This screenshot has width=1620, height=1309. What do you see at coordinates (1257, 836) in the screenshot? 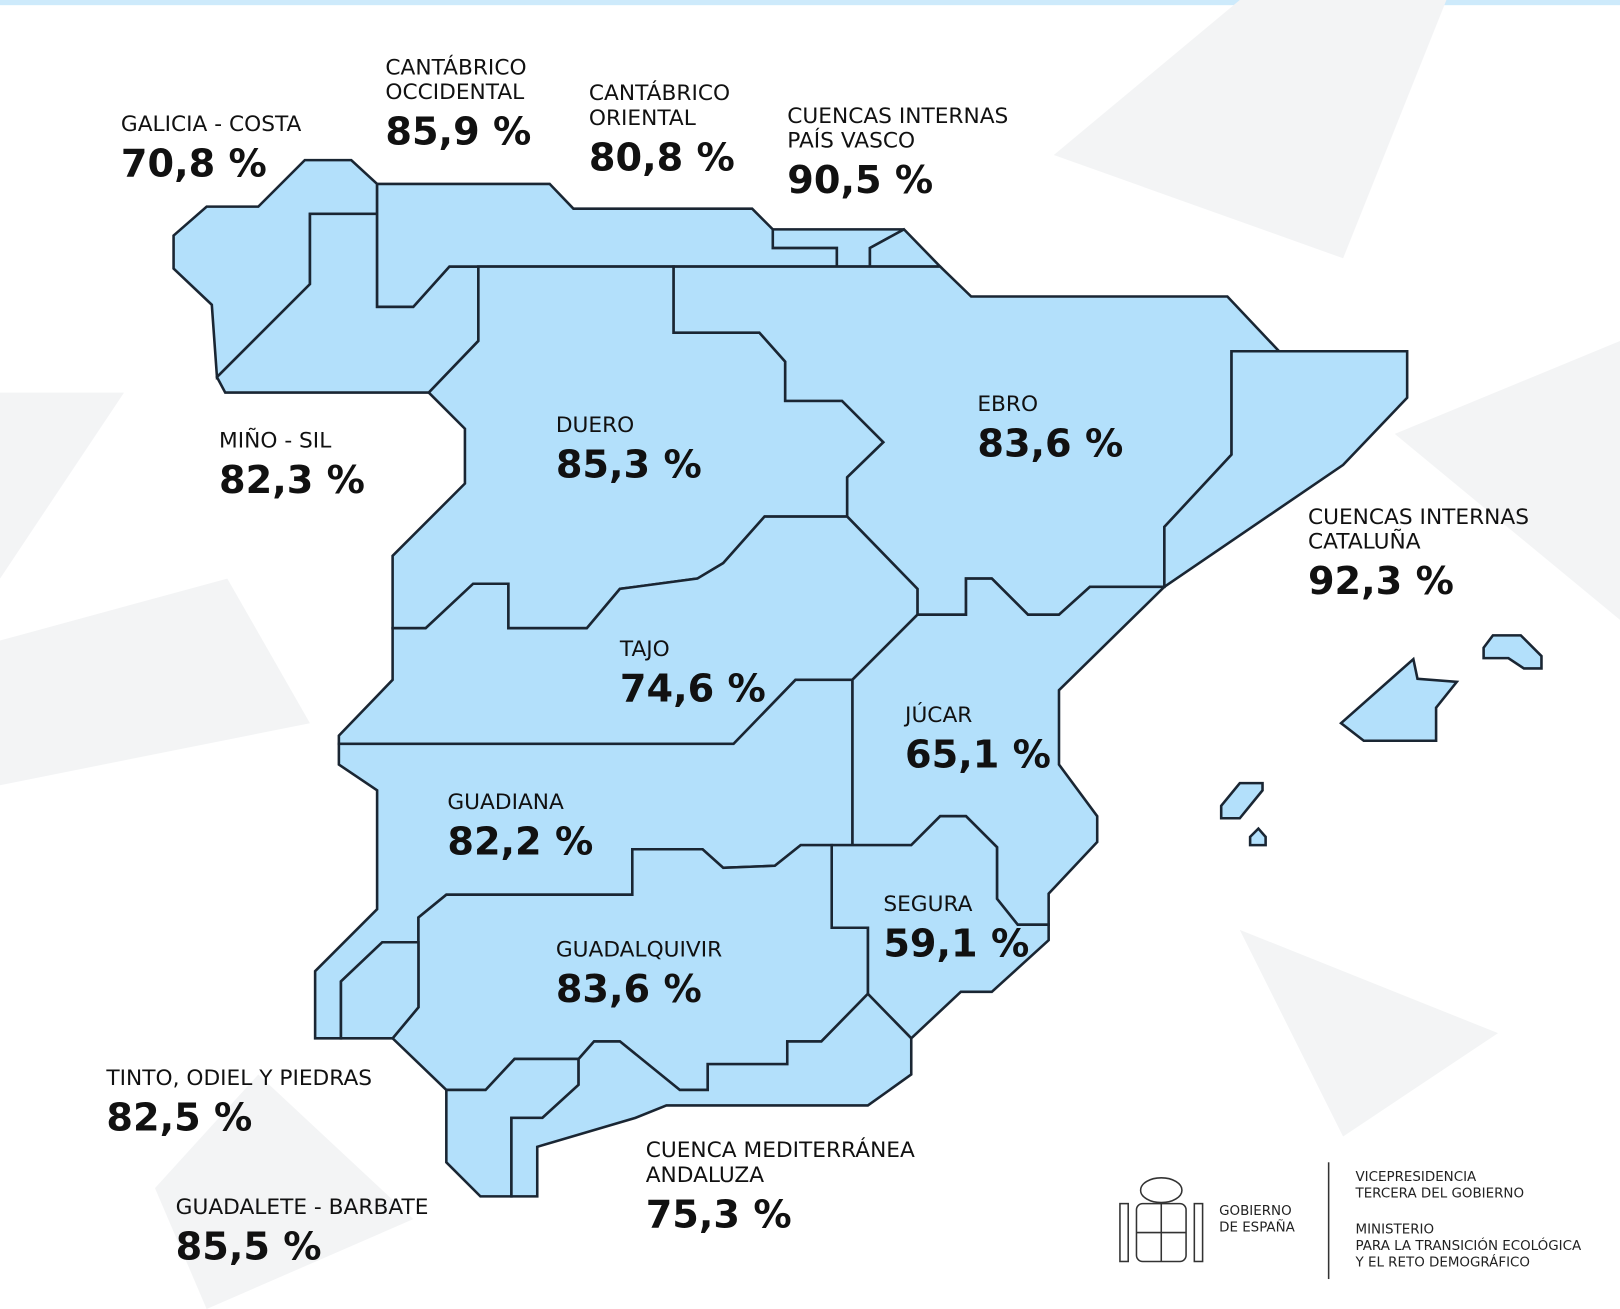
I see `island-formentera` at bounding box center [1257, 836].